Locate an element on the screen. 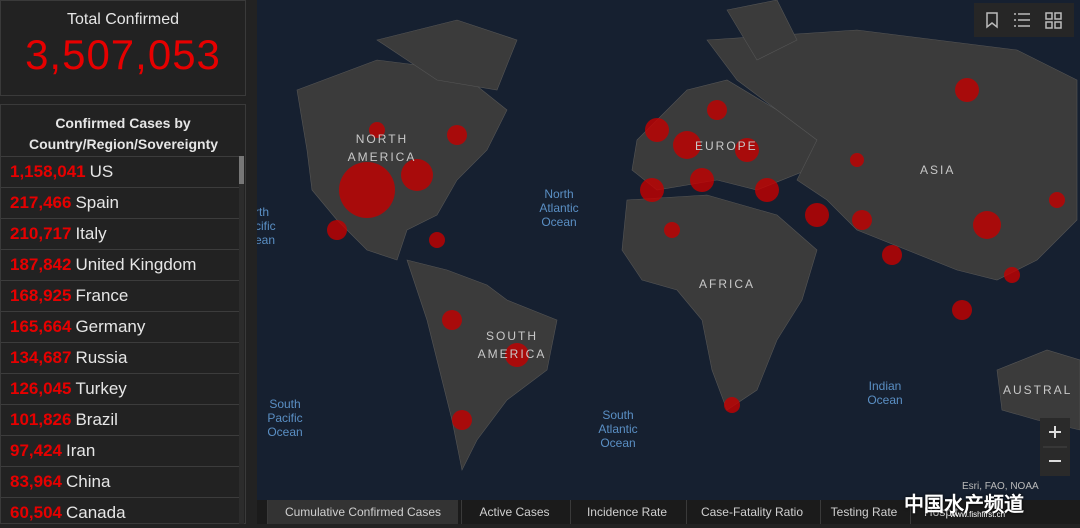 This screenshot has width=1080, height=528. country-name: Iran is located at coordinates (81, 450).